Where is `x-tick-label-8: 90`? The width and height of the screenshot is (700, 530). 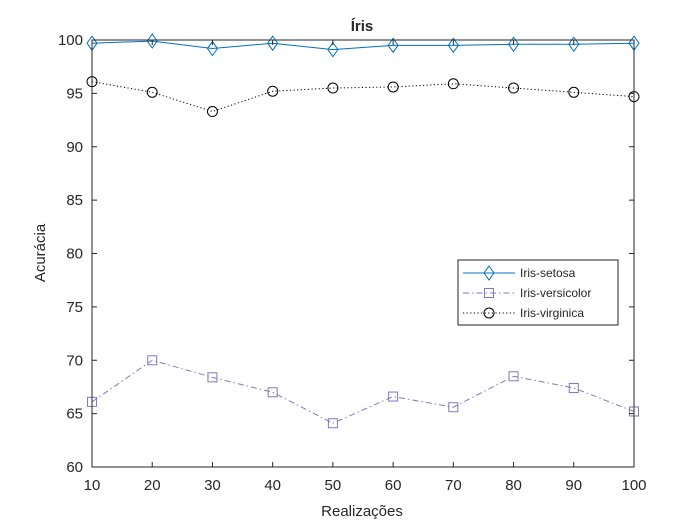 x-tick-label-8: 90 is located at coordinates (573, 485).